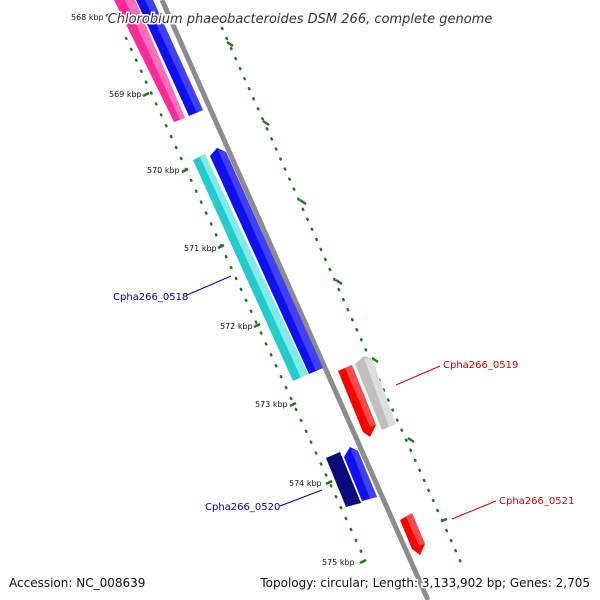 This screenshot has width=600, height=600. Describe the element at coordinates (305, 483) in the screenshot. I see `tick-label-574: 574 kbp` at that location.